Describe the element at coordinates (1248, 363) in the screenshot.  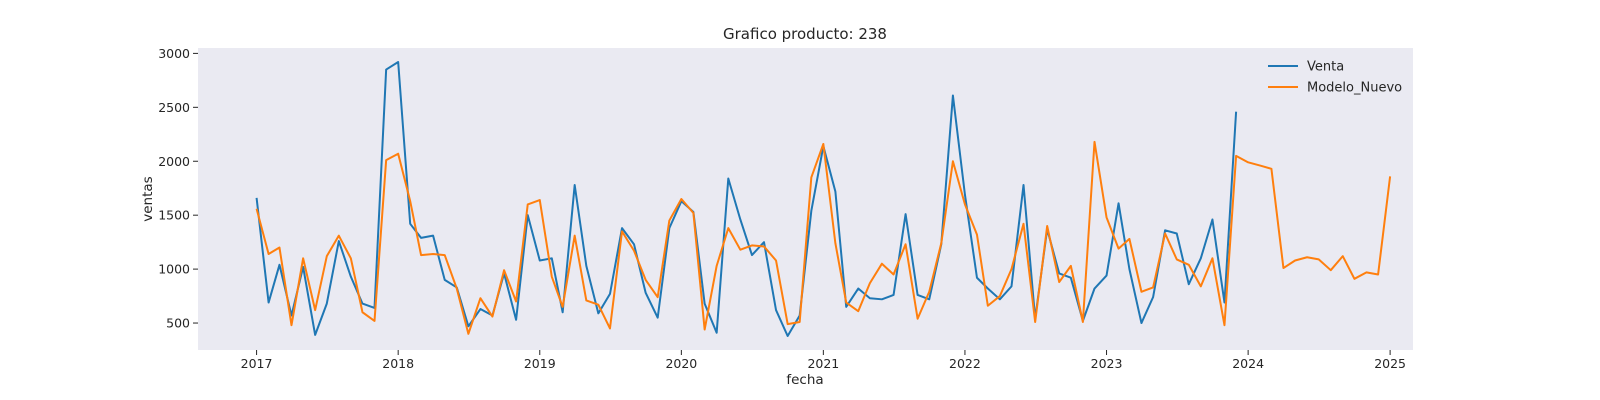
I see `x-tick-label: 2024` at that location.